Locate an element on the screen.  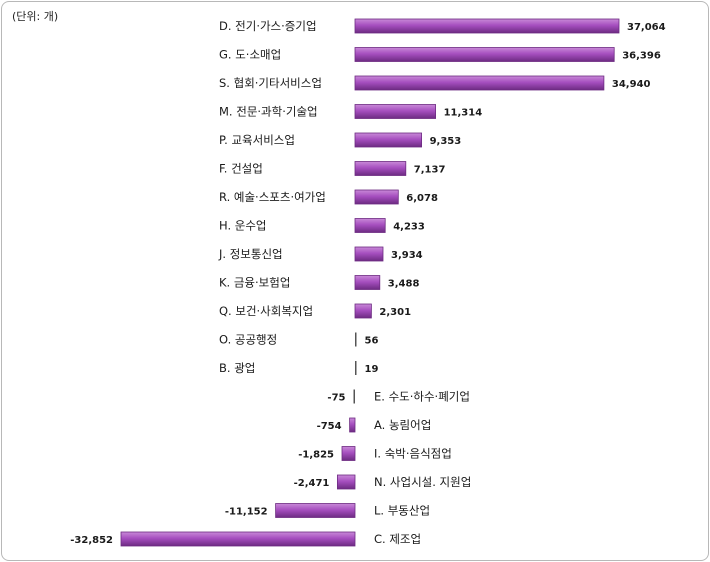
category-label-3: M. 전문·과학·기술업 is located at coordinates (268, 112).